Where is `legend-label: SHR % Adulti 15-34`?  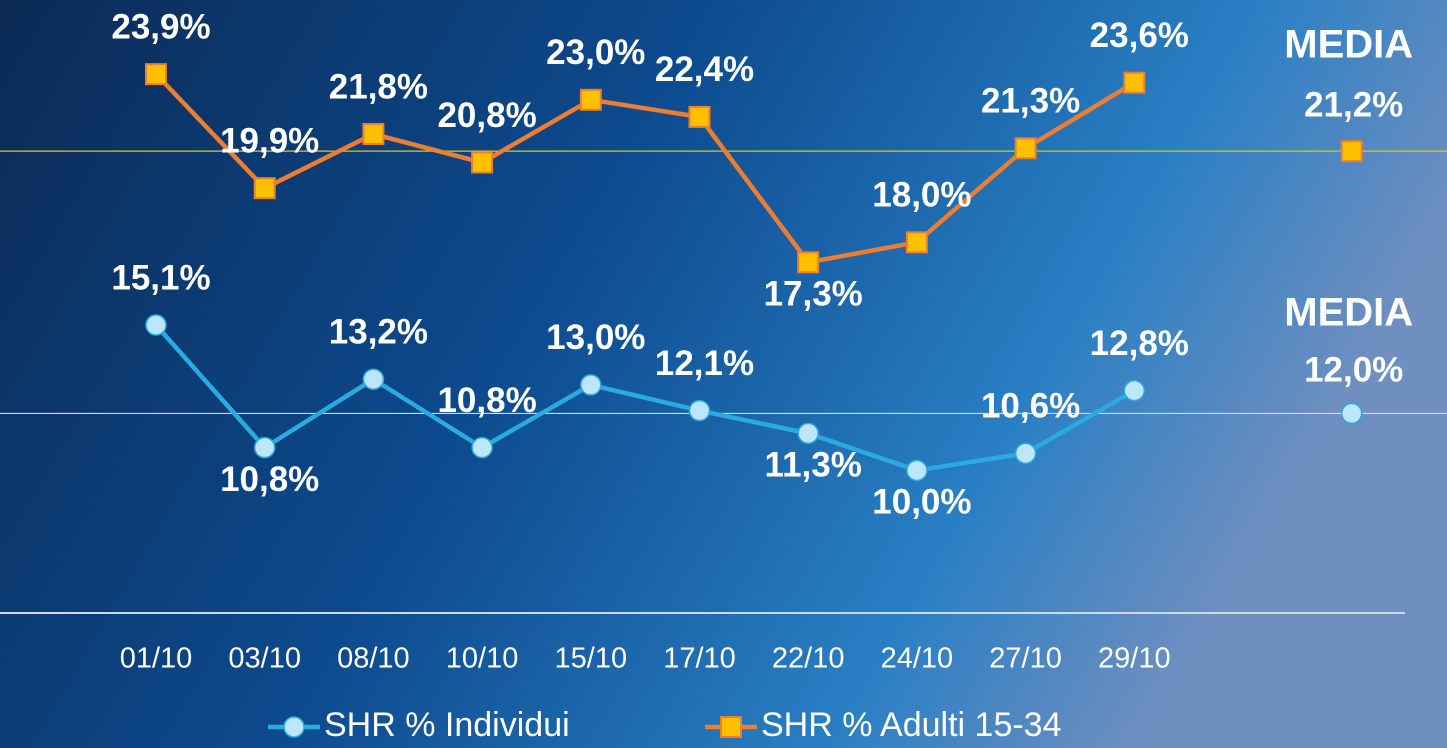
legend-label: SHR % Adulti 15-34 is located at coordinates (911, 725).